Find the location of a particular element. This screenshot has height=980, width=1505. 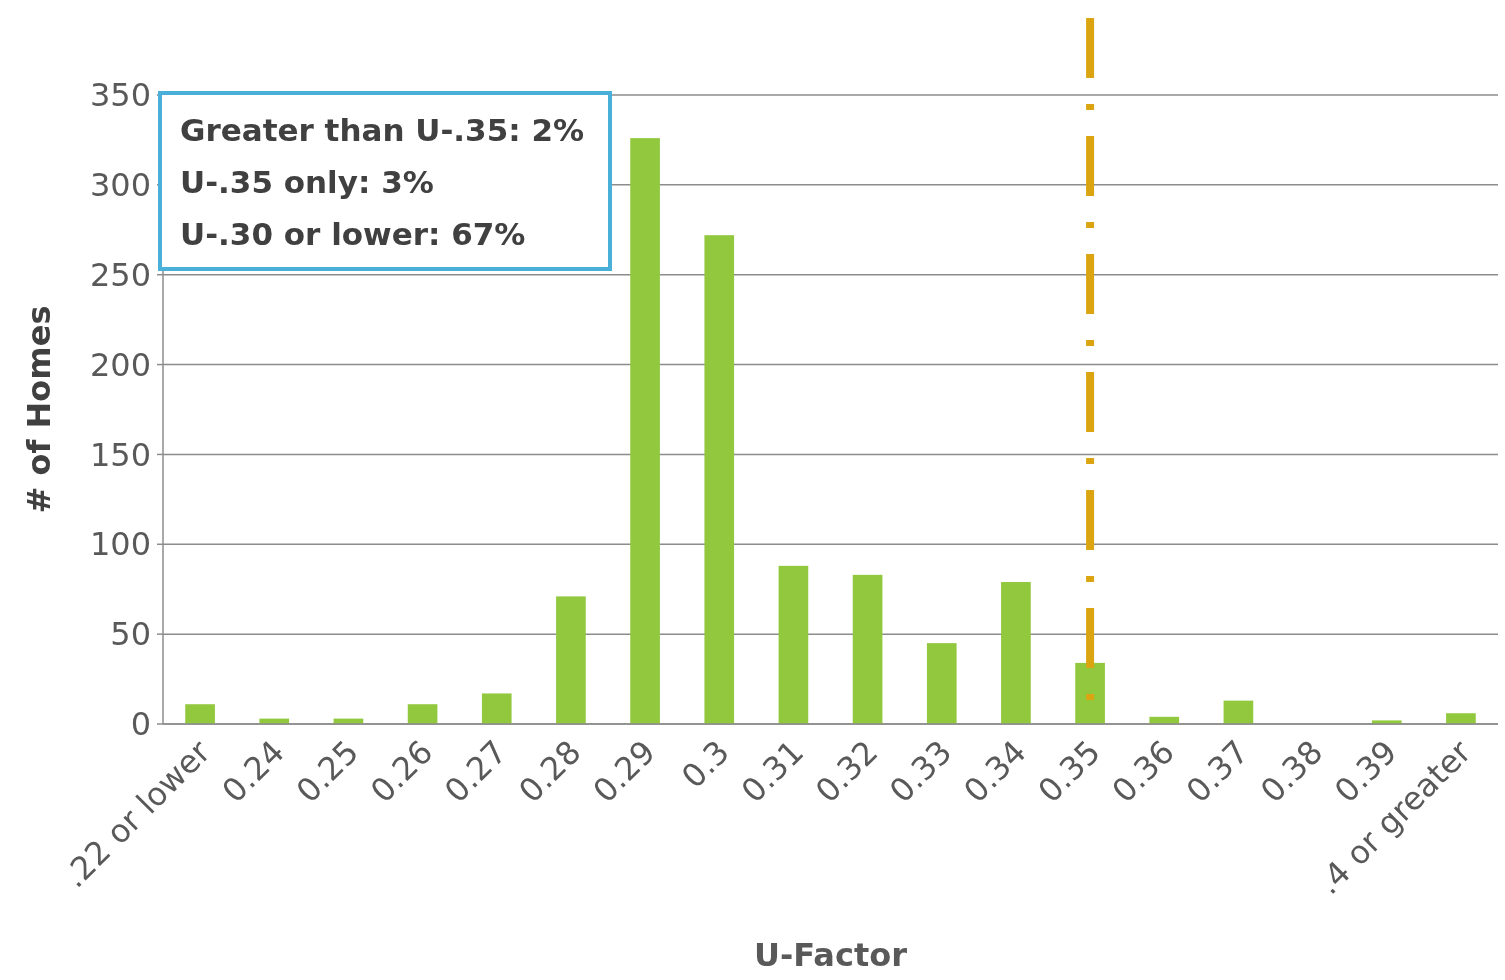

y-tick-label: 200 is located at coordinates (120, 364).